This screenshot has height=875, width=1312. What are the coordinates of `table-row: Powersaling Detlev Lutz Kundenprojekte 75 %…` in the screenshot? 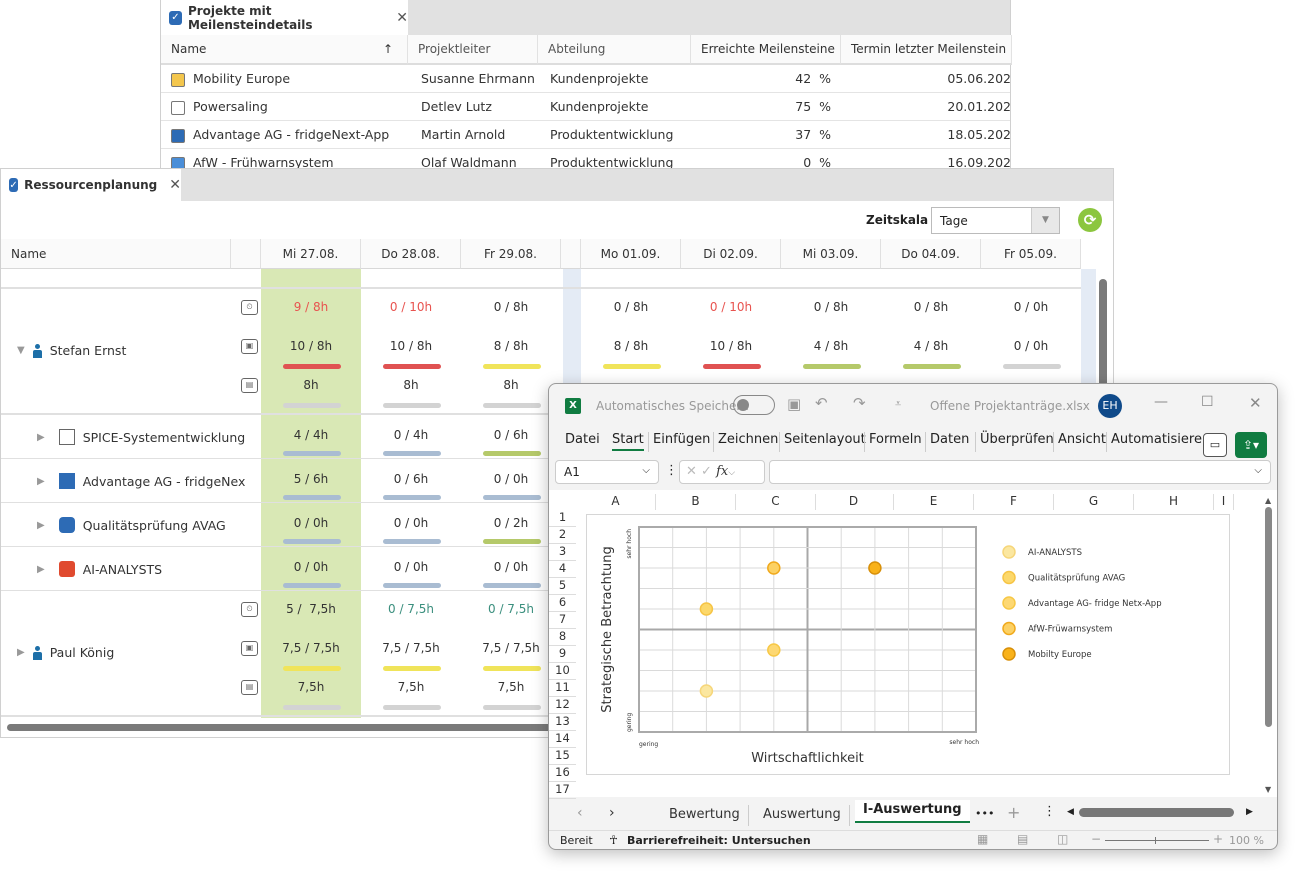 It's located at (586, 107).